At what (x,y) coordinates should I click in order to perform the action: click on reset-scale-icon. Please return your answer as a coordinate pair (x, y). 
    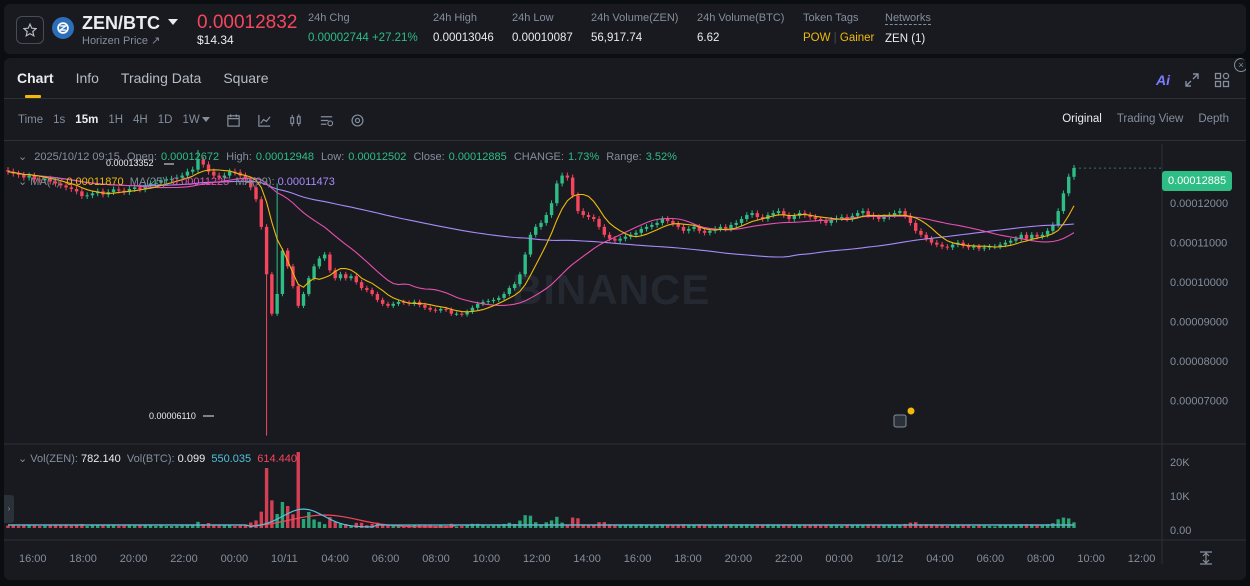
    Looking at the image, I should click on (1206, 558).